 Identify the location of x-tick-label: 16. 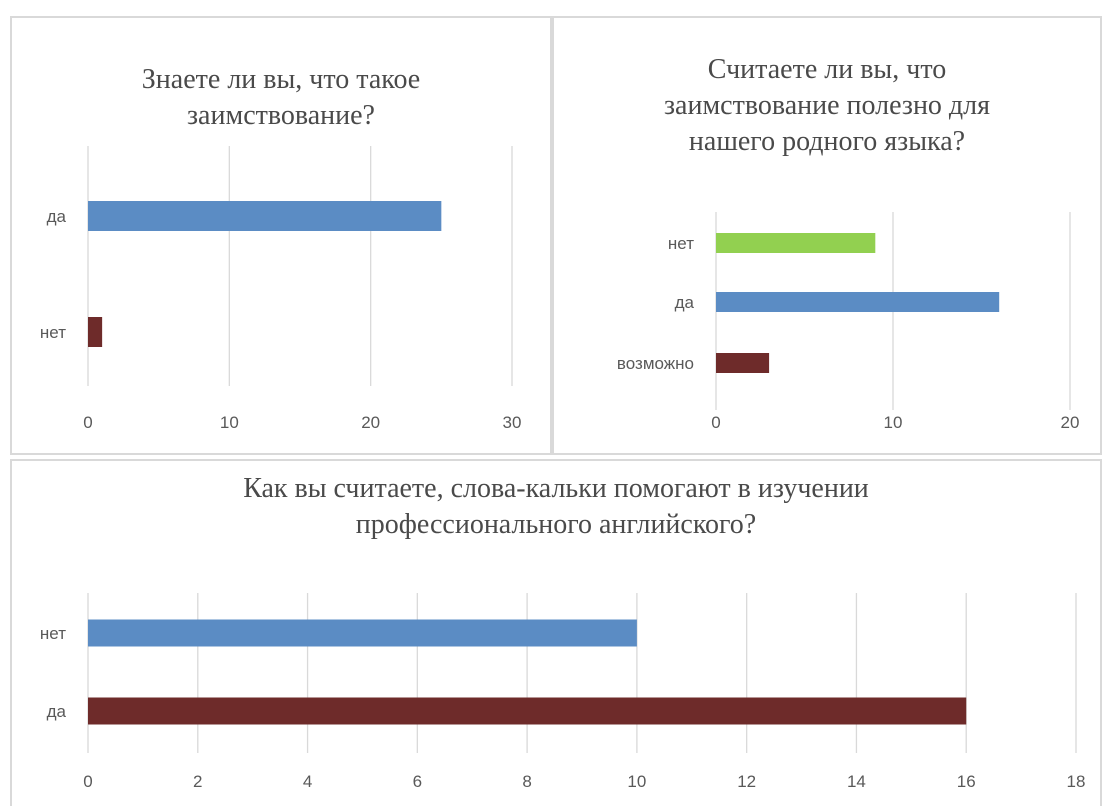
(966, 781).